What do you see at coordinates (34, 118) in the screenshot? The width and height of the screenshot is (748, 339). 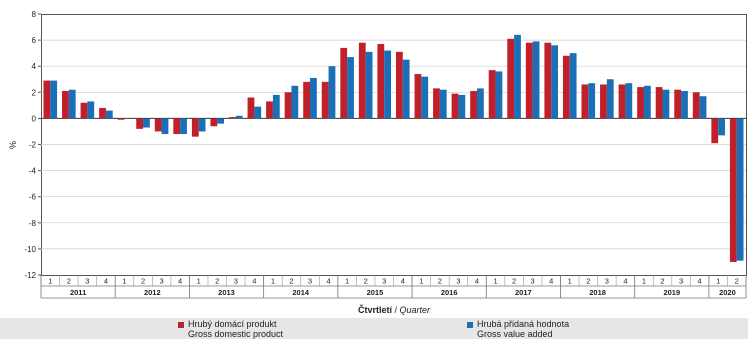 I see `y-tick-label: 0` at bounding box center [34, 118].